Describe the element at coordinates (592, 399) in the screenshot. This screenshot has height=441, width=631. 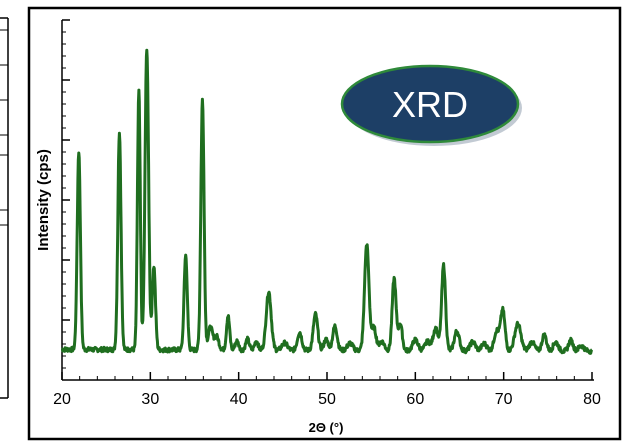
I see `x-tick-label: 80` at that location.